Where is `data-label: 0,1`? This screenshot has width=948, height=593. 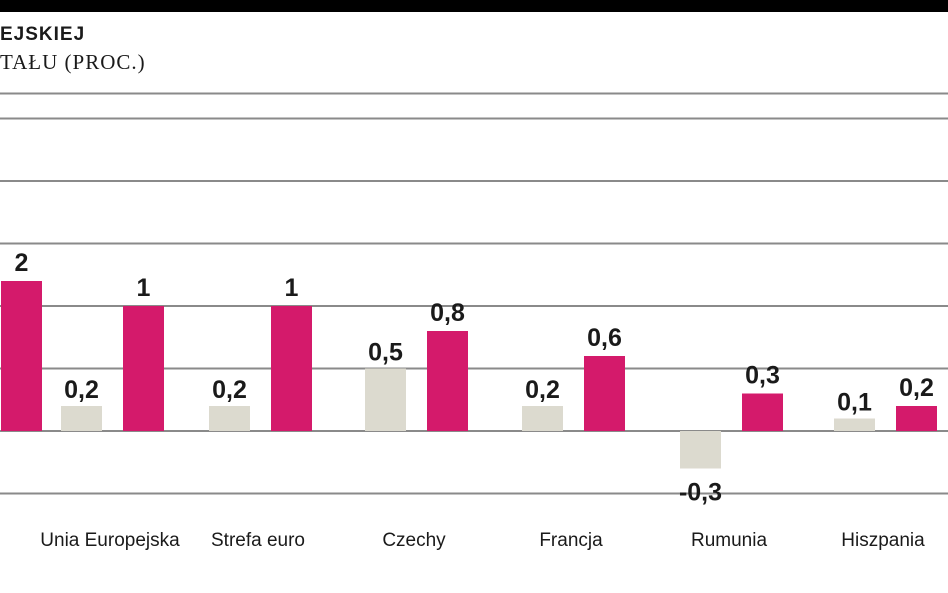
data-label: 0,1 is located at coordinates (854, 403).